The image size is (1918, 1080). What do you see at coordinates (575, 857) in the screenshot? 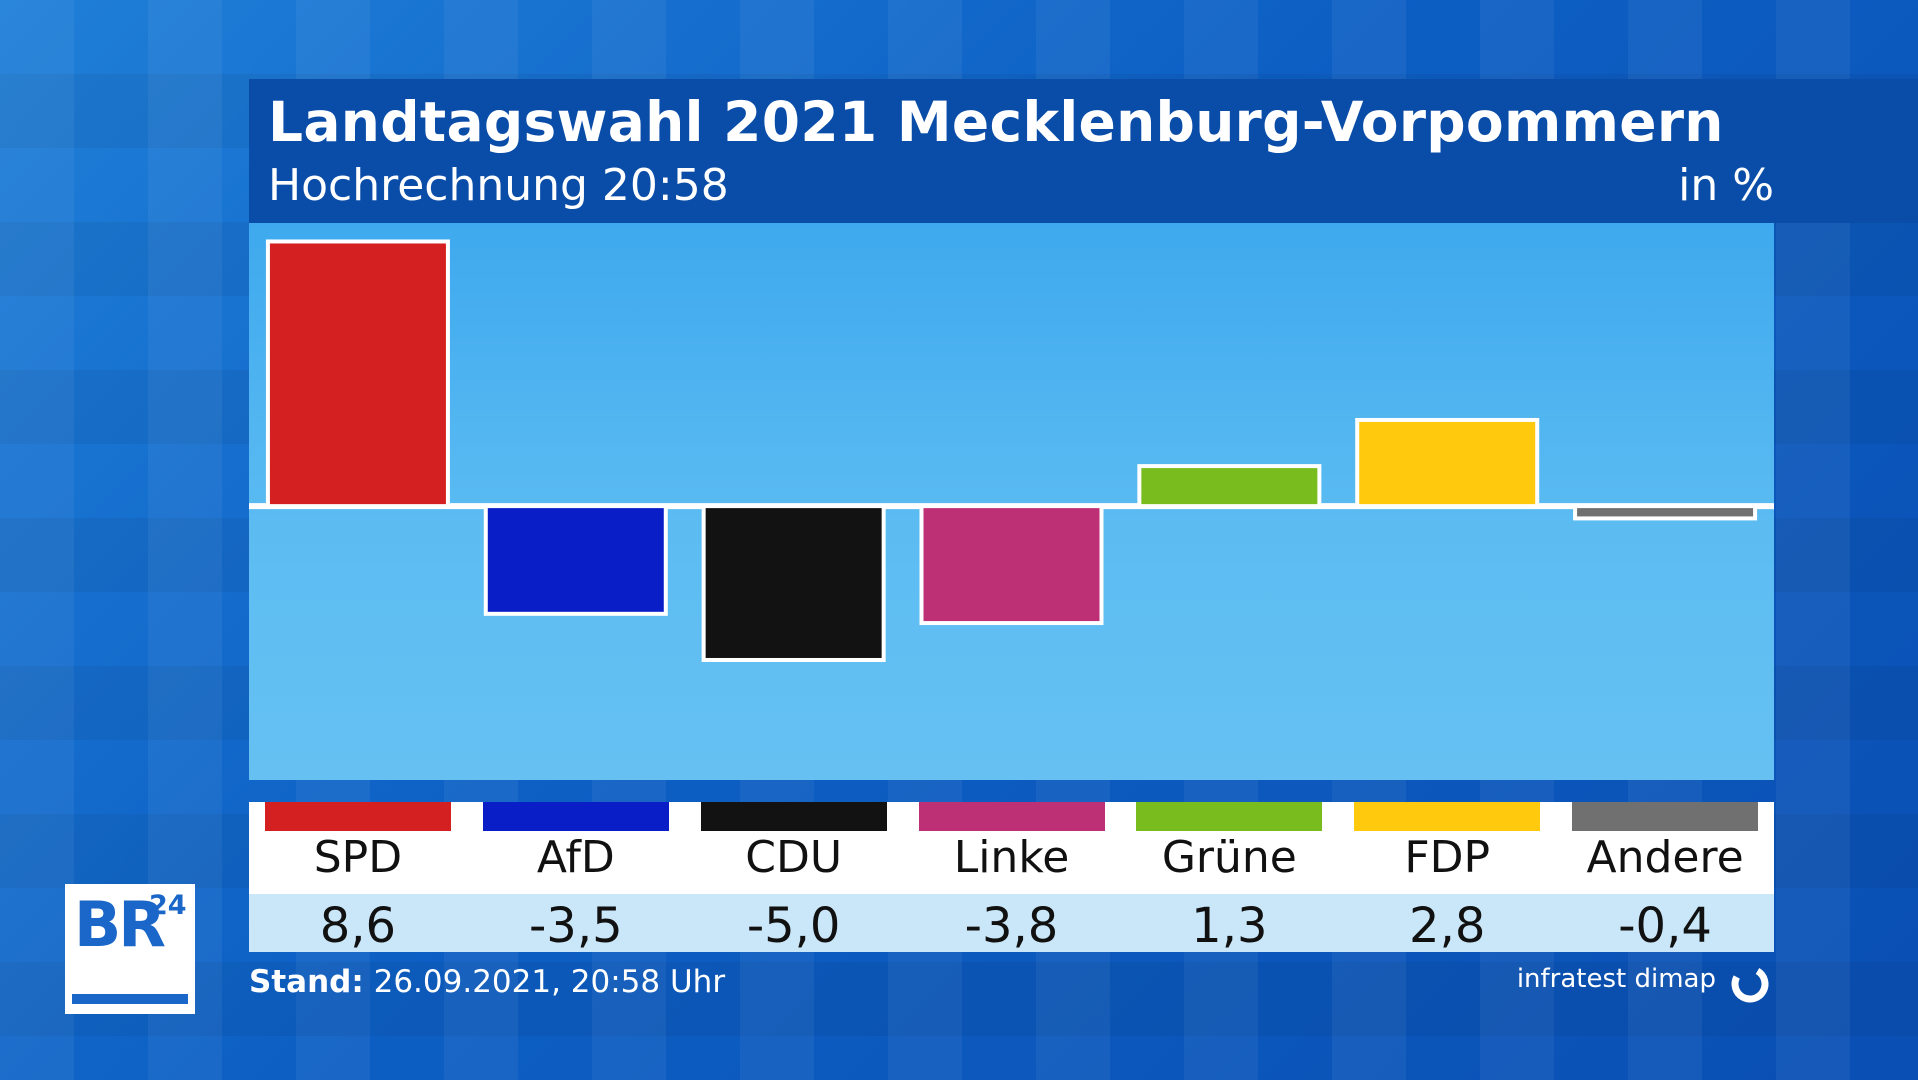
I see `legend-label: AfD` at bounding box center [575, 857].